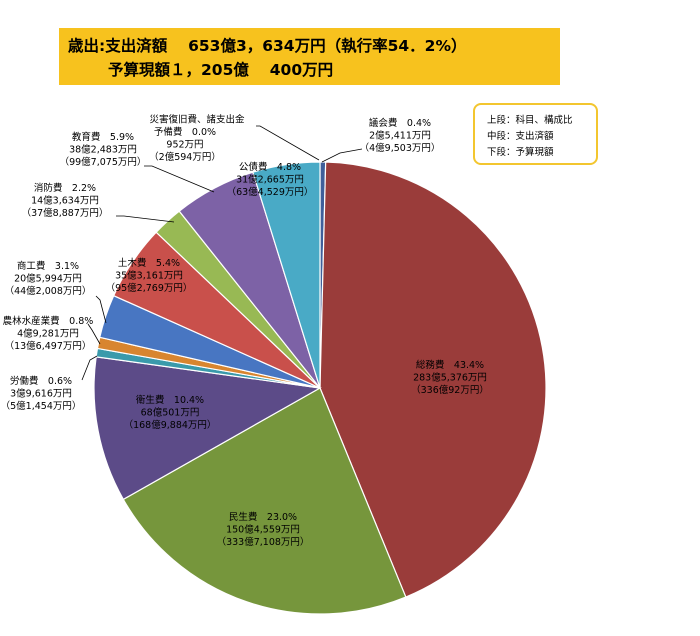 The width and height of the screenshot is (700, 636). I want to click on label-reserve-budget: （2億594万円）, so click(185, 157).